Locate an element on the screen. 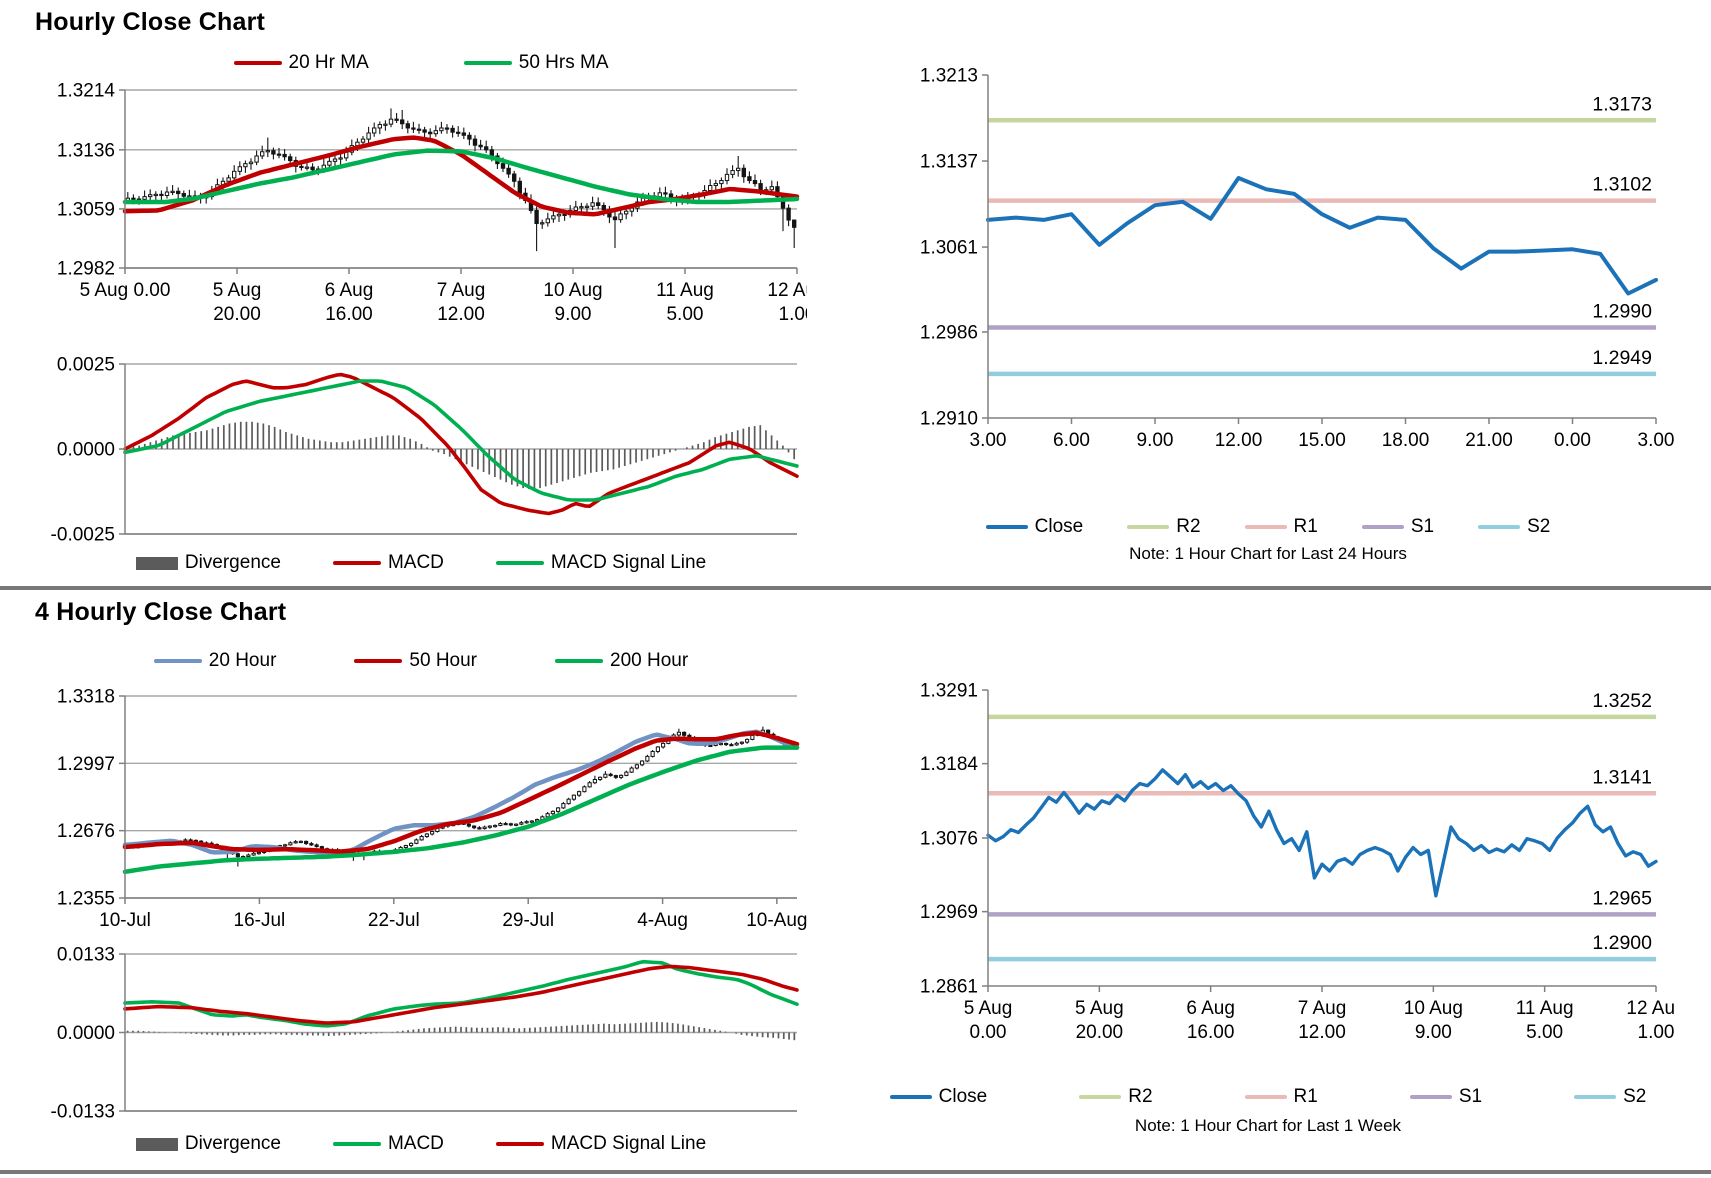 Image resolution: width=1711 pixels, height=1178 pixels. bottom-divider is located at coordinates (855, 1172).